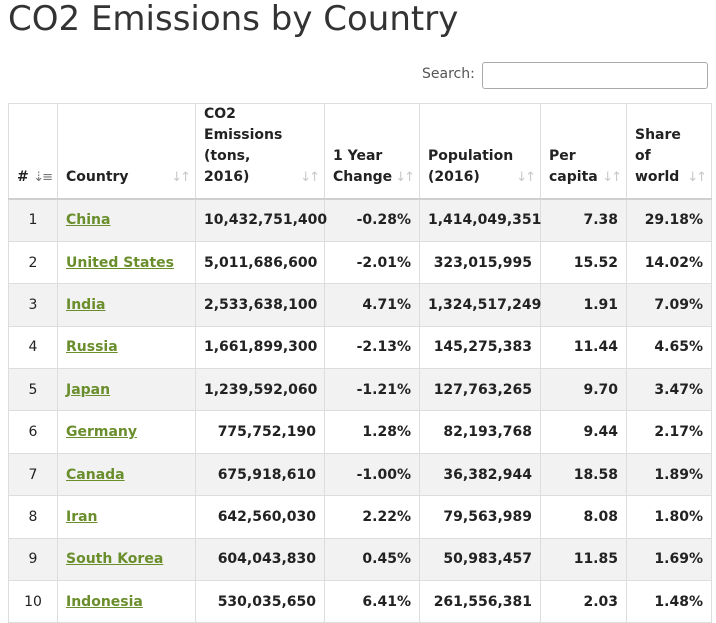 The width and height of the screenshot is (716, 623). What do you see at coordinates (669, 559) in the screenshot?
I see `share-cell: 1.69%` at bounding box center [669, 559].